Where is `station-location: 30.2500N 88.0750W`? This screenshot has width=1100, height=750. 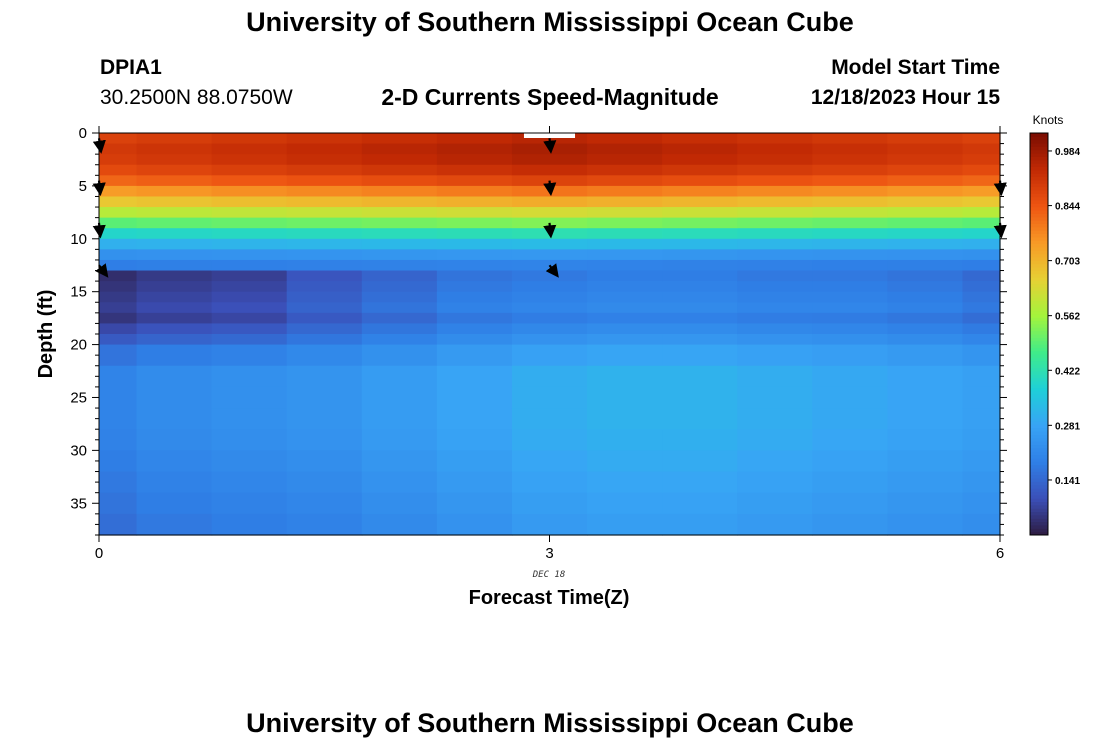
station-location: 30.2500N 88.0750W is located at coordinates (196, 97).